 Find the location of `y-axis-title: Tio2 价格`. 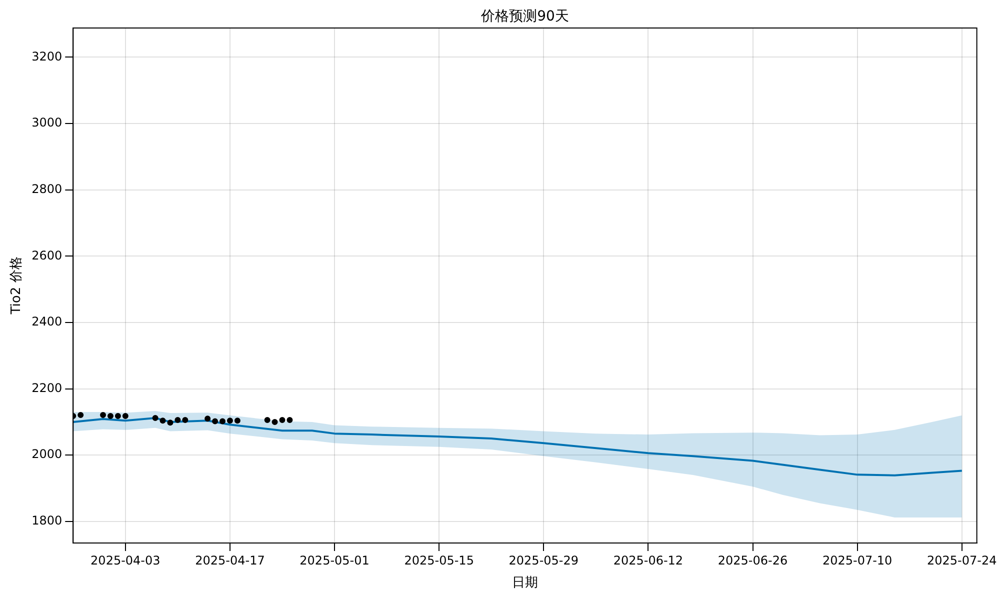

y-axis-title: Tio2 价格 is located at coordinates (16, 286).